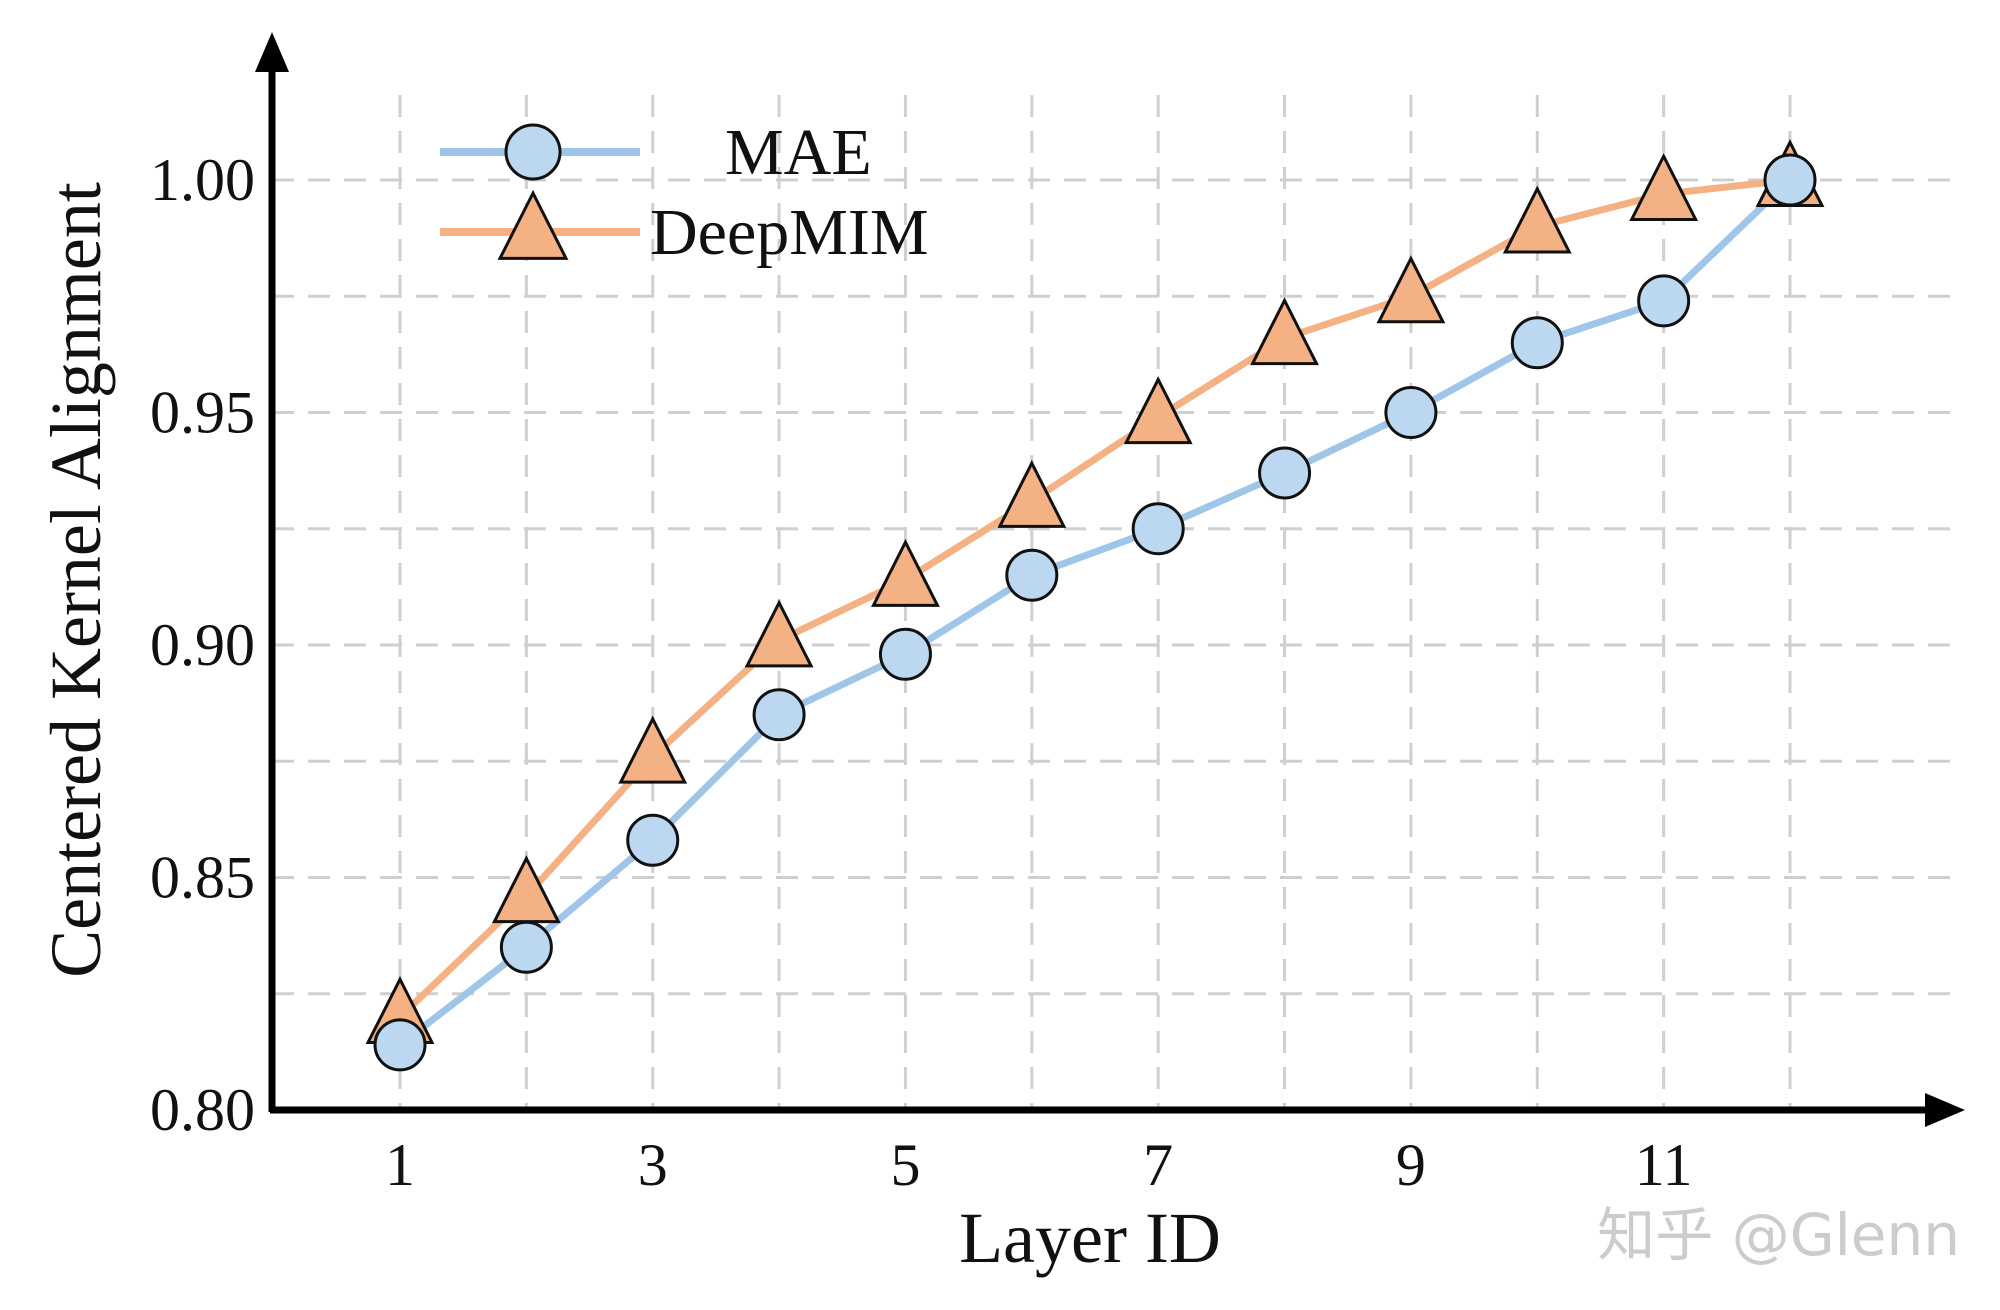  Describe the element at coordinates (76, 580) in the screenshot. I see `y-axis-label: Centered Kernel Alignment` at that location.